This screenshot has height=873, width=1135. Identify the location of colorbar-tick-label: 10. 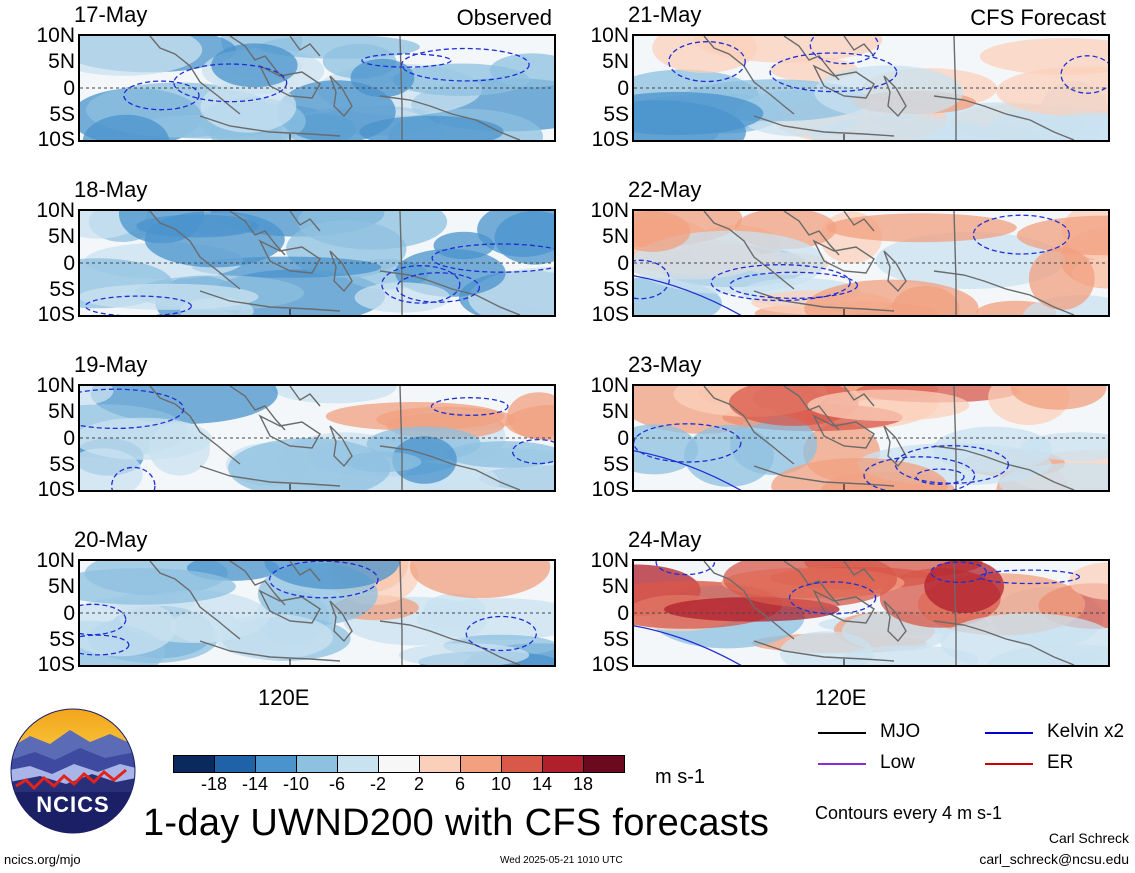
(501, 784).